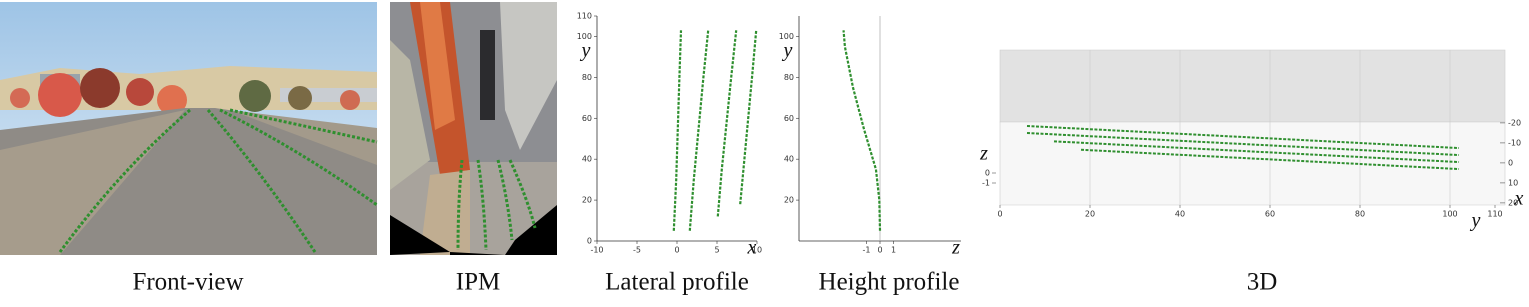  What do you see at coordinates (187, 282) in the screenshot?
I see `caption: Front-view` at bounding box center [187, 282].